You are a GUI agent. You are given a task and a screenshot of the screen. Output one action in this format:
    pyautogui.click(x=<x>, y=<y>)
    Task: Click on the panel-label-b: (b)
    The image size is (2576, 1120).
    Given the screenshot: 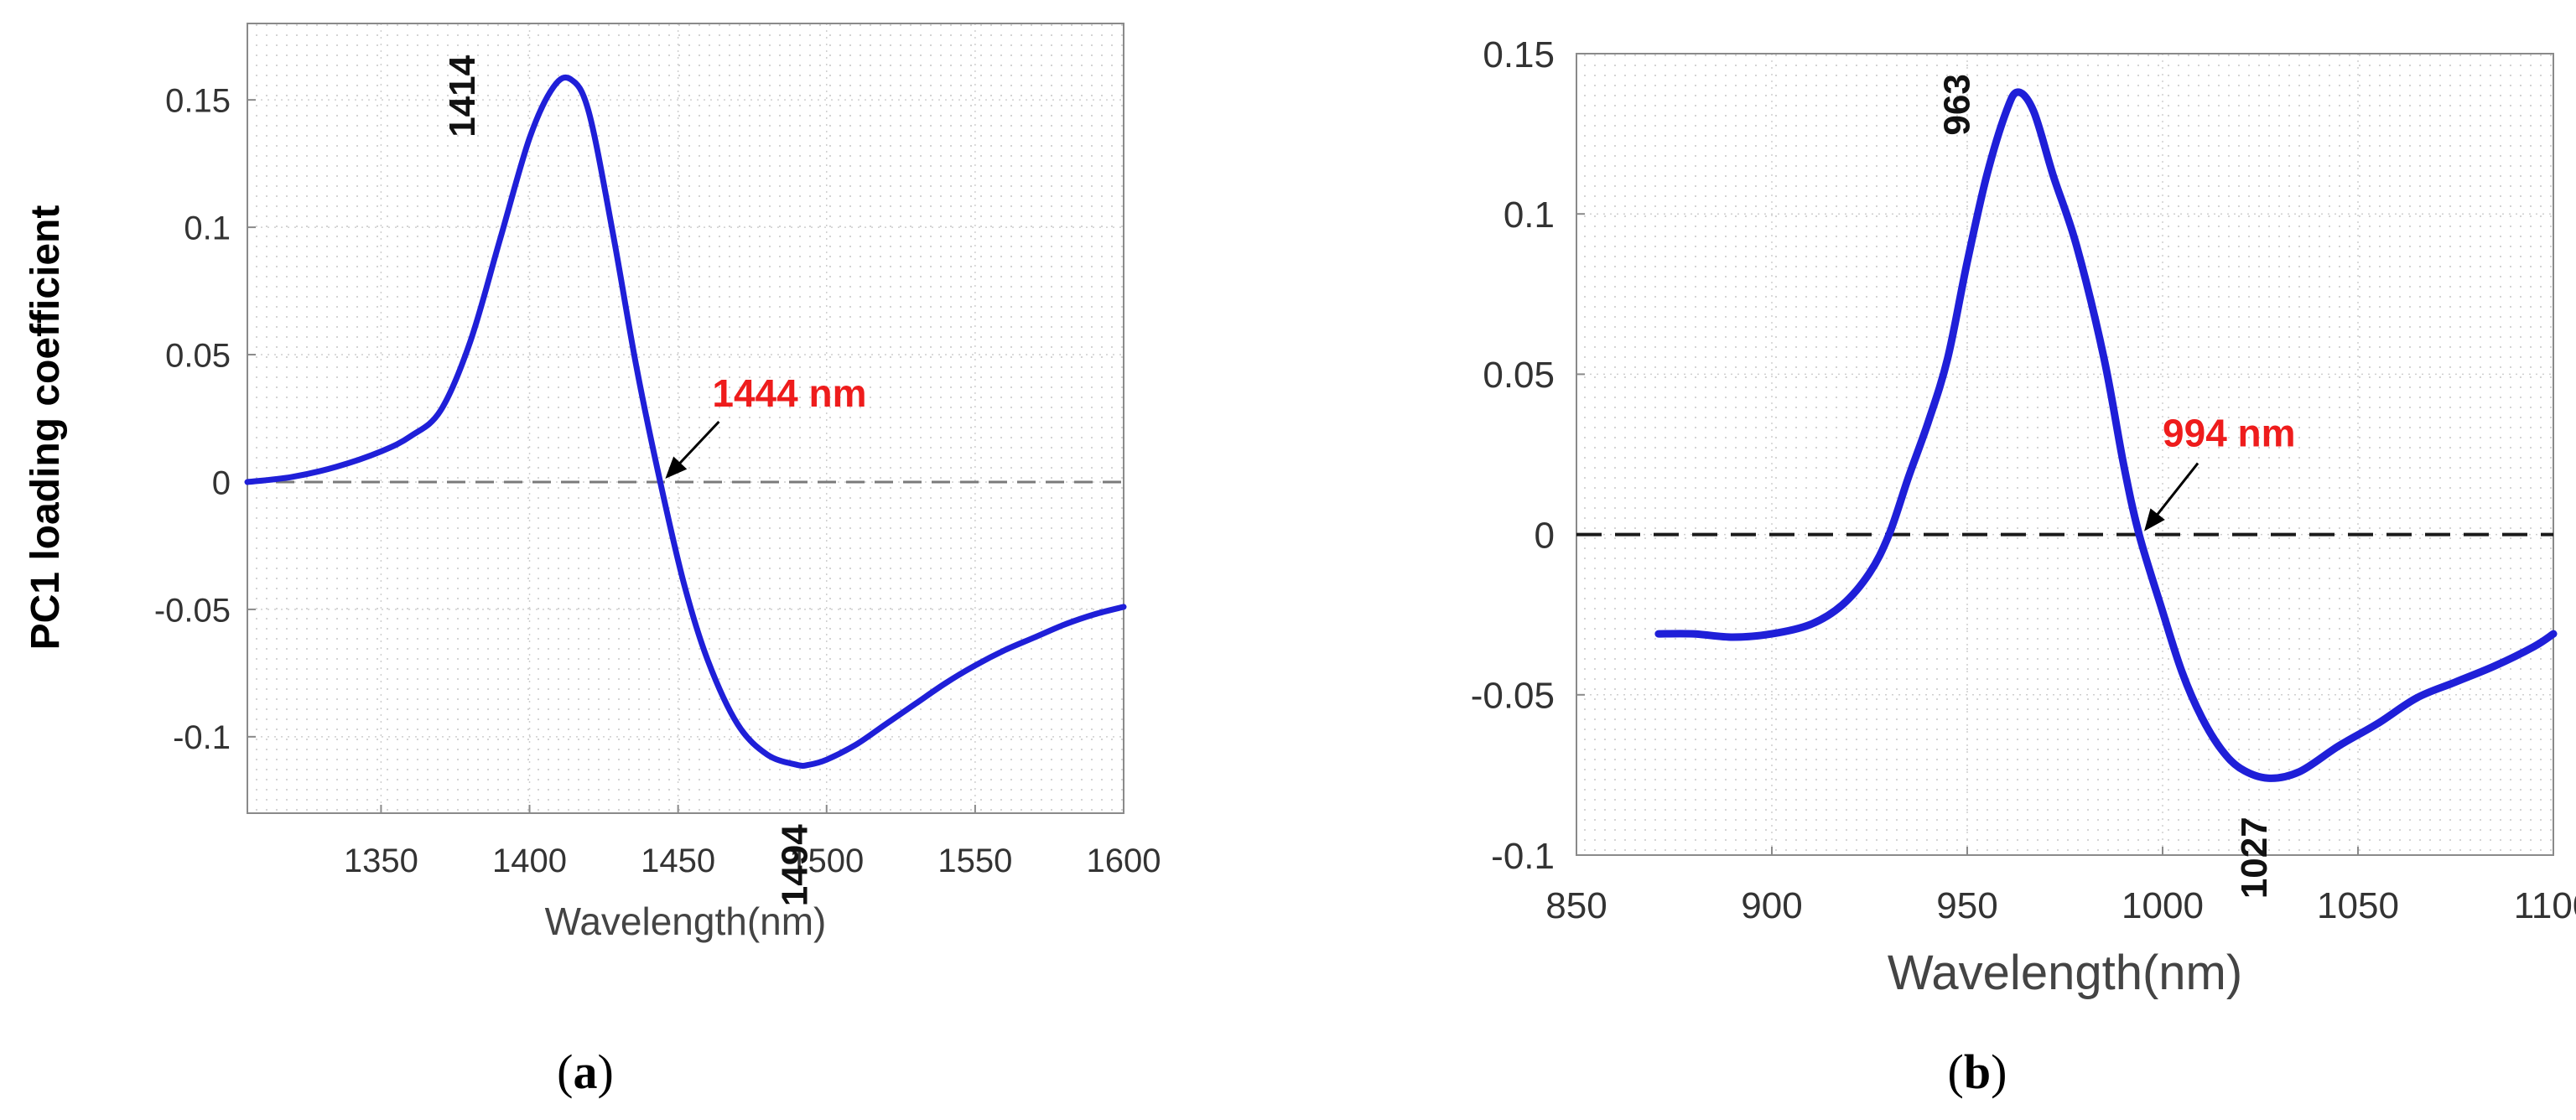 What is the action you would take?
    pyautogui.click(x=1977, y=1072)
    